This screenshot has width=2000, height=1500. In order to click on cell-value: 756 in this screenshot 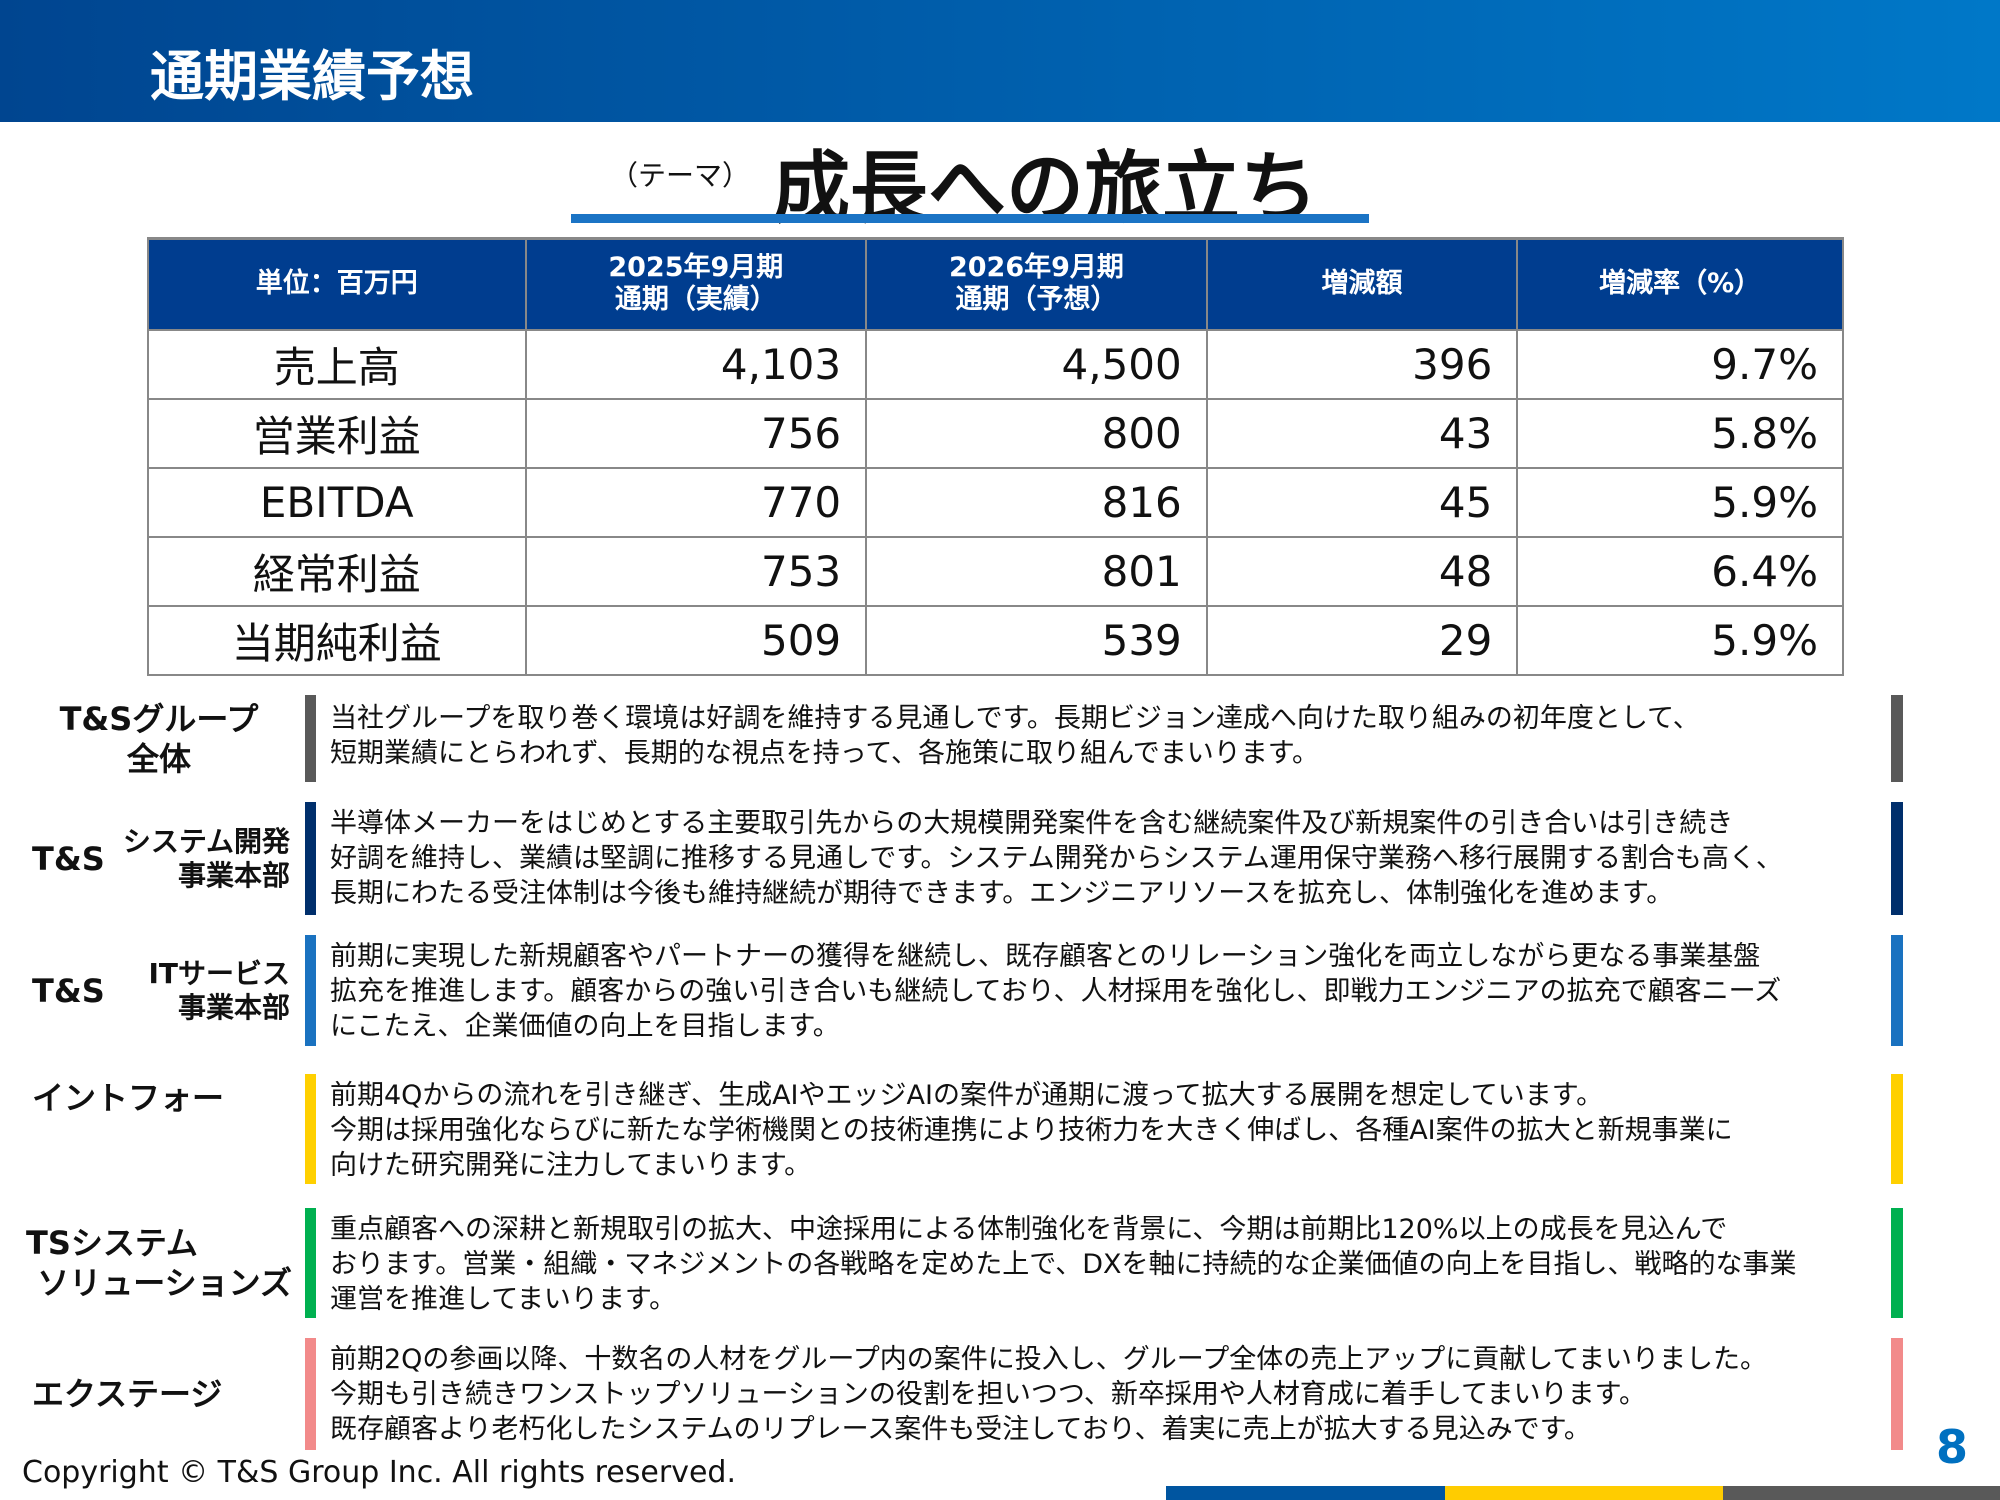, I will do `click(696, 433)`.